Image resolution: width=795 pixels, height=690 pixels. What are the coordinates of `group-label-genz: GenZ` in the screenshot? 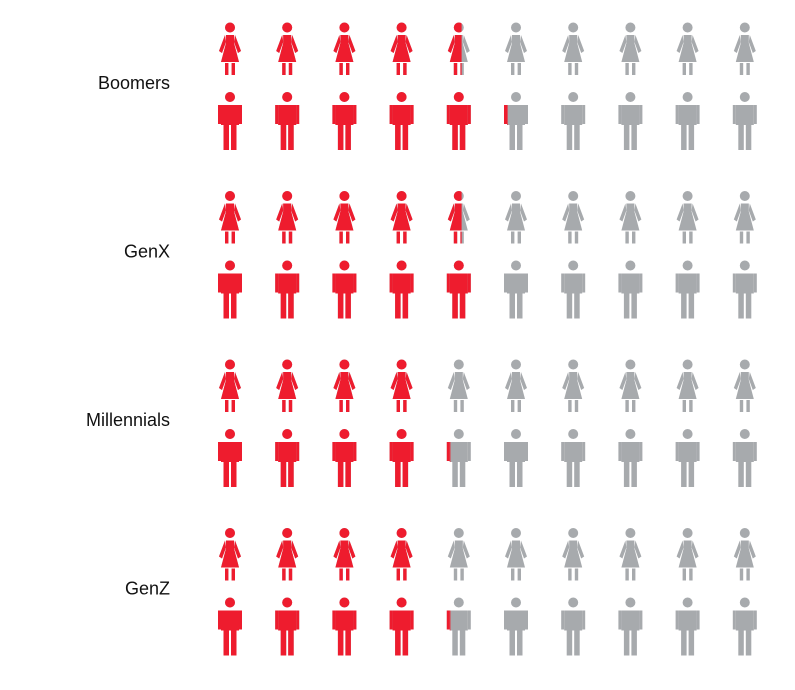 It's located at (147, 589).